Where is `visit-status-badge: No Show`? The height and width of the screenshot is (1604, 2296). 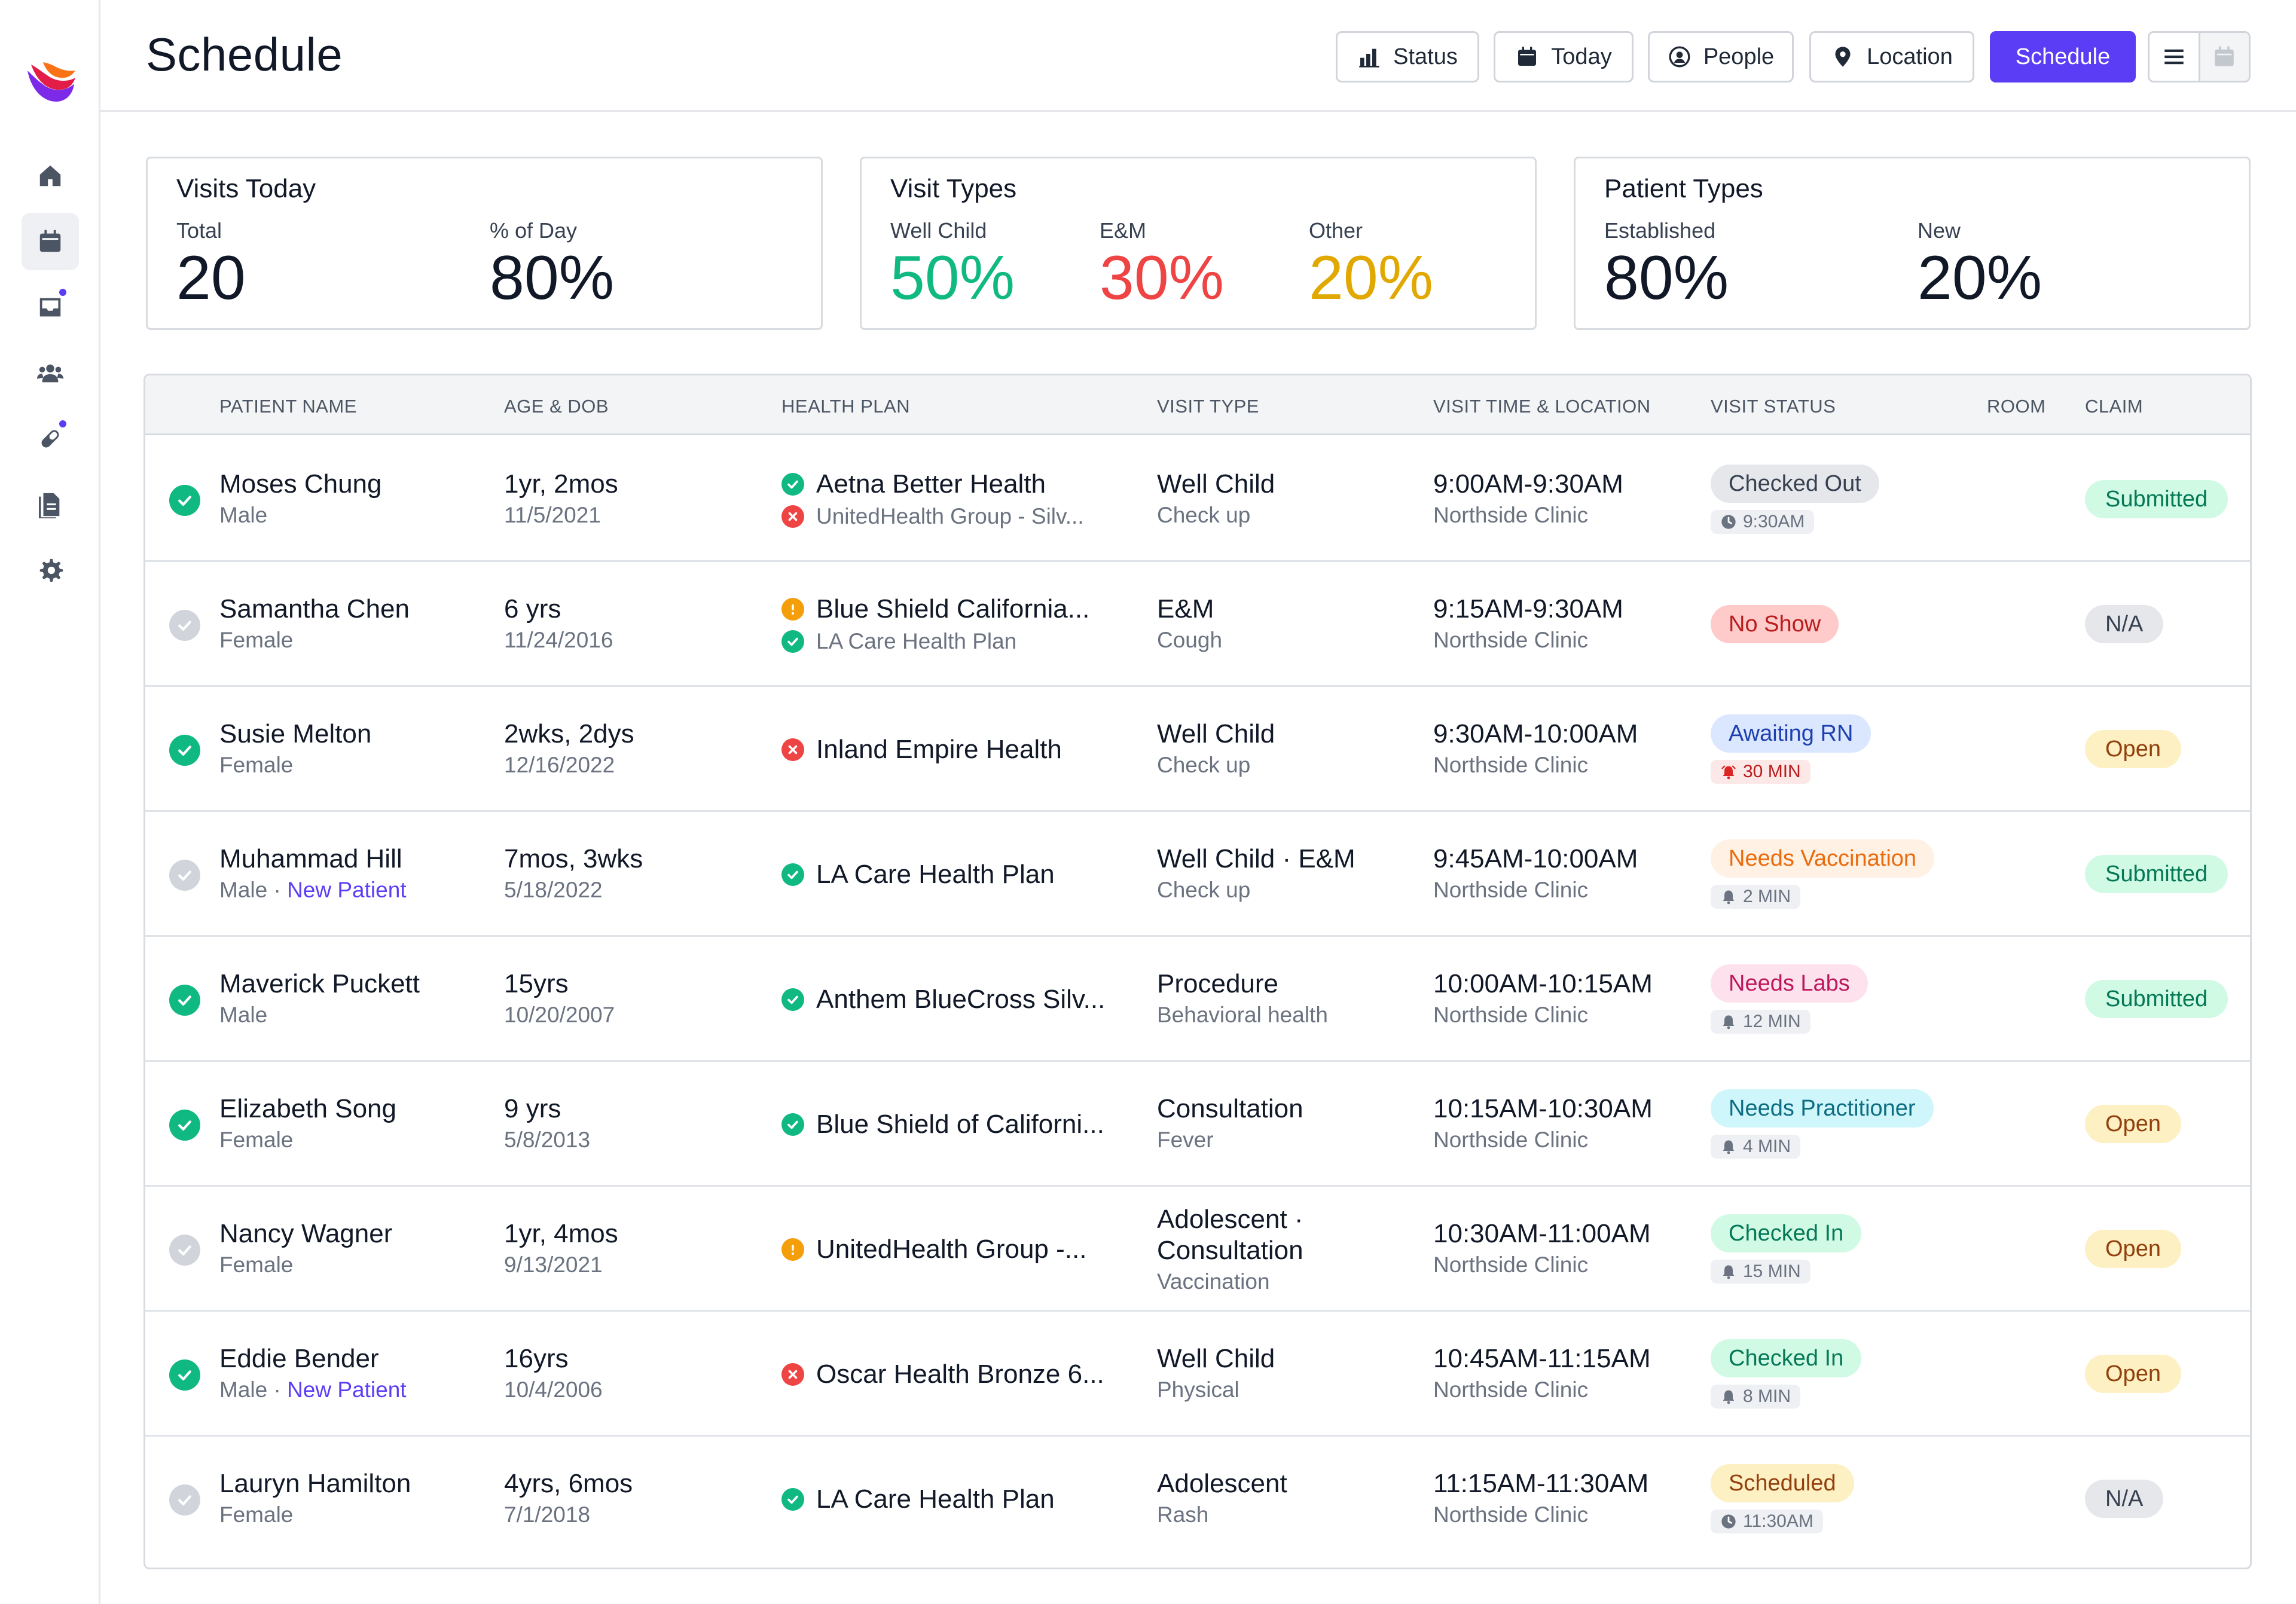
visit-status-badge: No Show is located at coordinates (1775, 624).